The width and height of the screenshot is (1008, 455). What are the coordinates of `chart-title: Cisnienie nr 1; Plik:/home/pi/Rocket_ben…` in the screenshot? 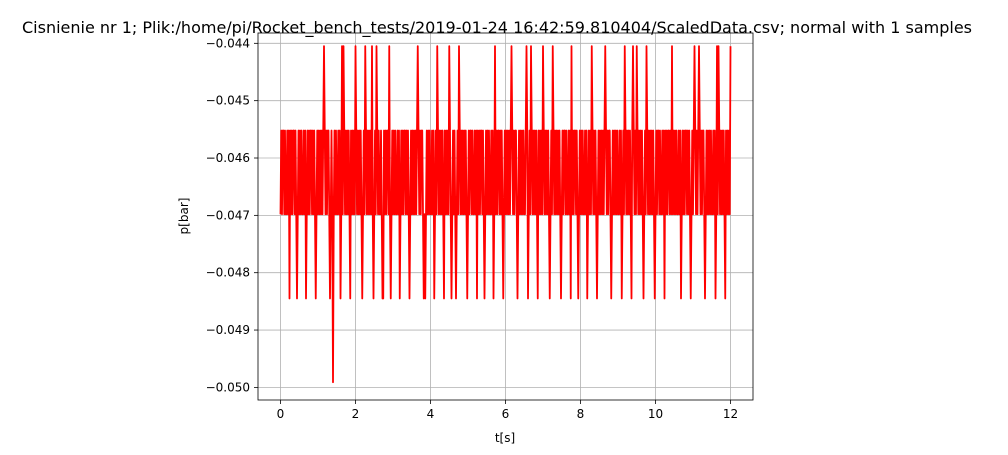 It's located at (497, 28).